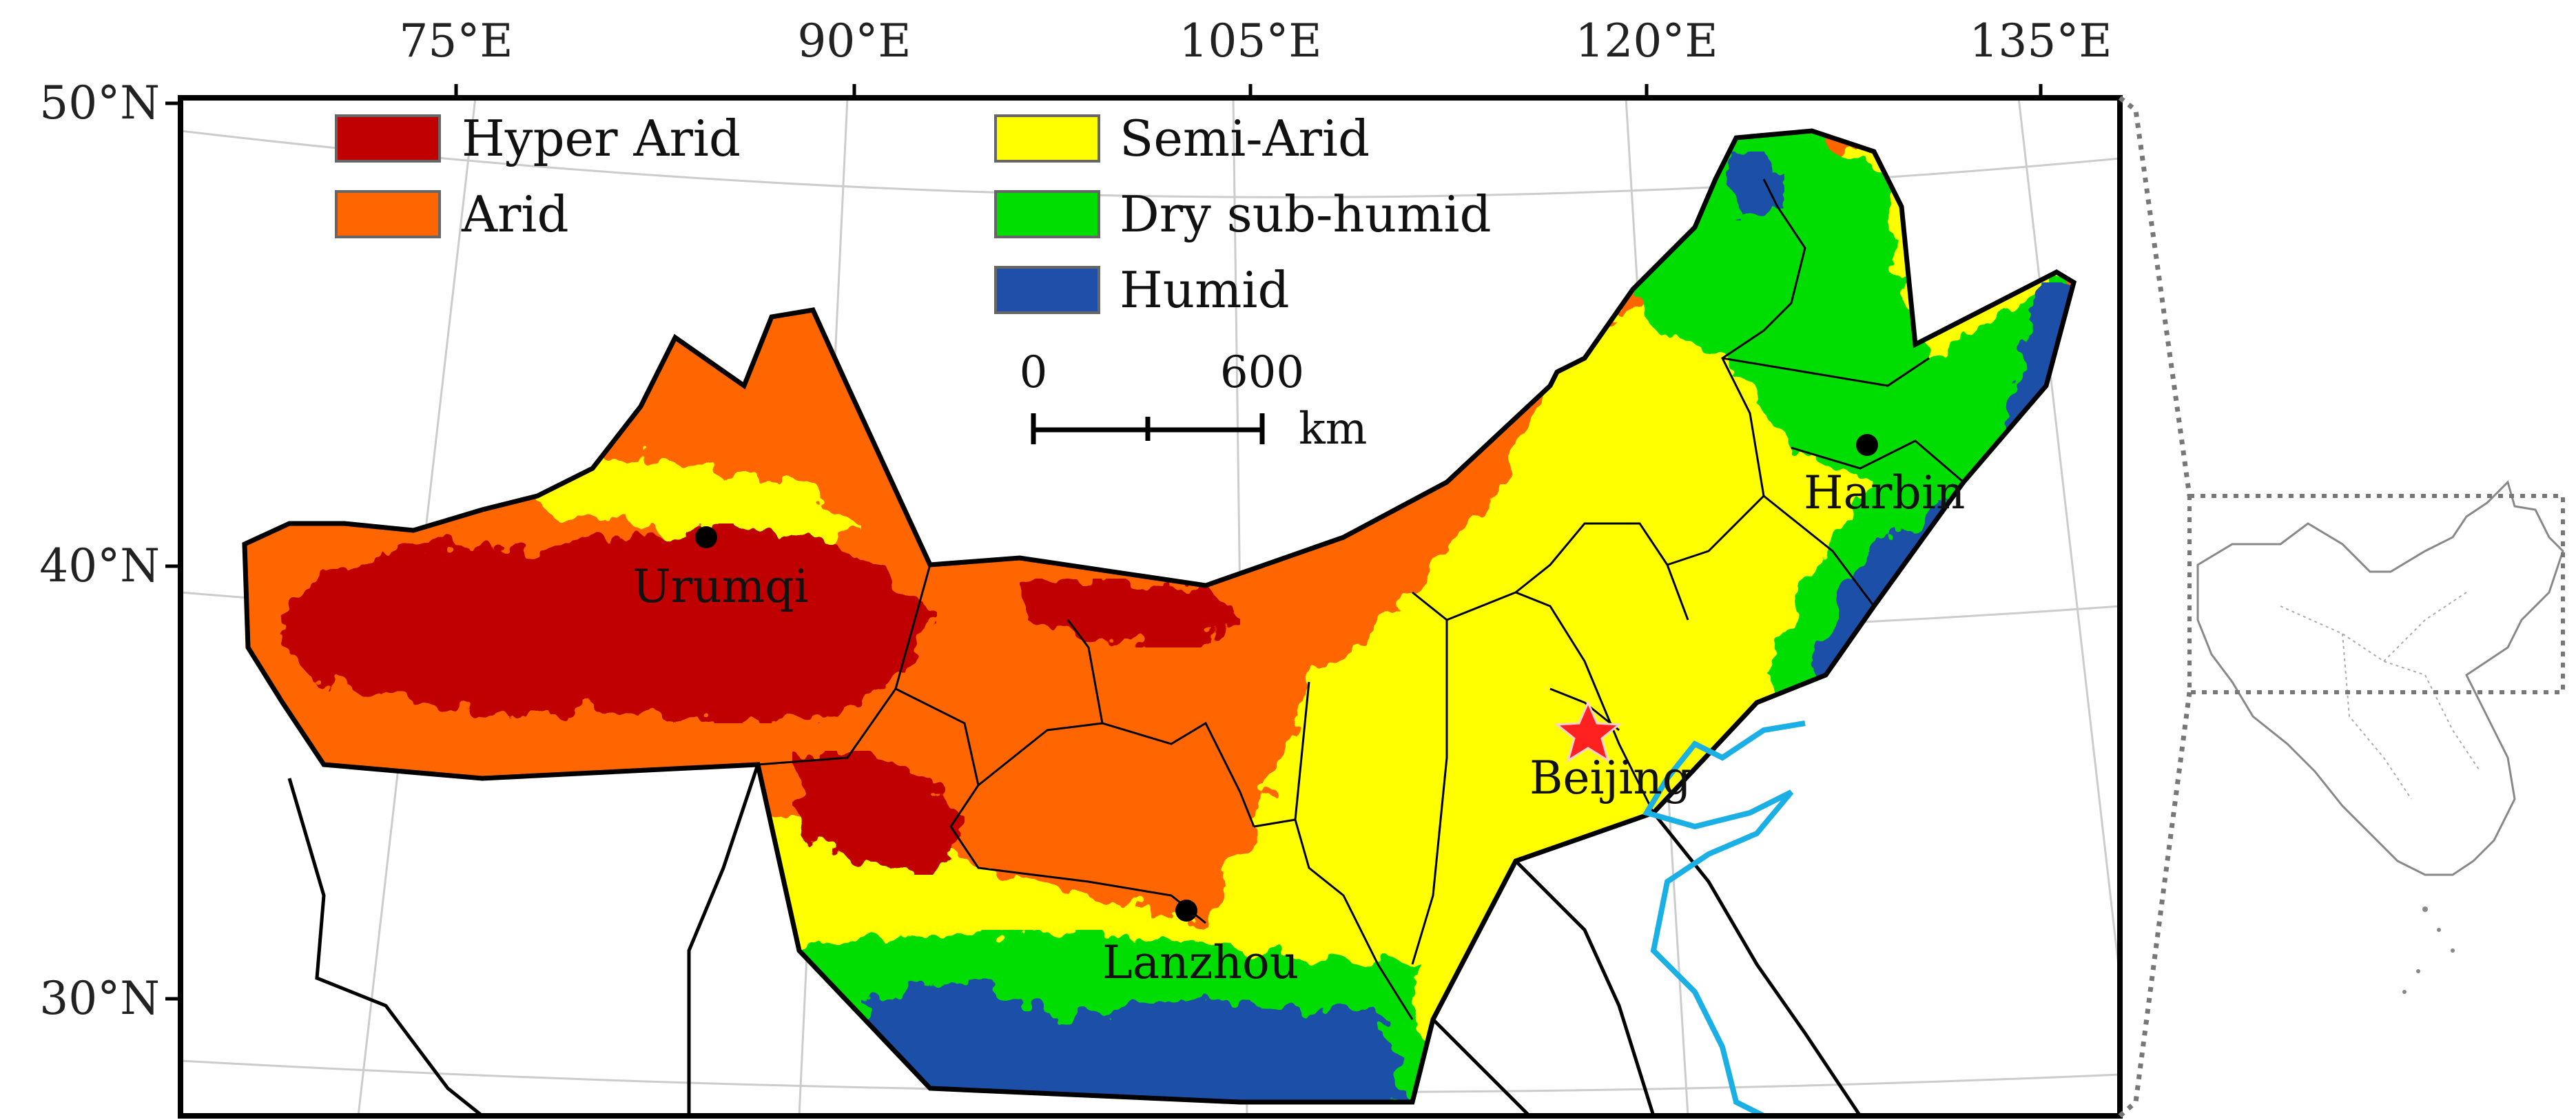 This screenshot has height=1120, width=2576. Describe the element at coordinates (1250, 41) in the screenshot. I see `longitude-label-105e: 105°E` at that location.